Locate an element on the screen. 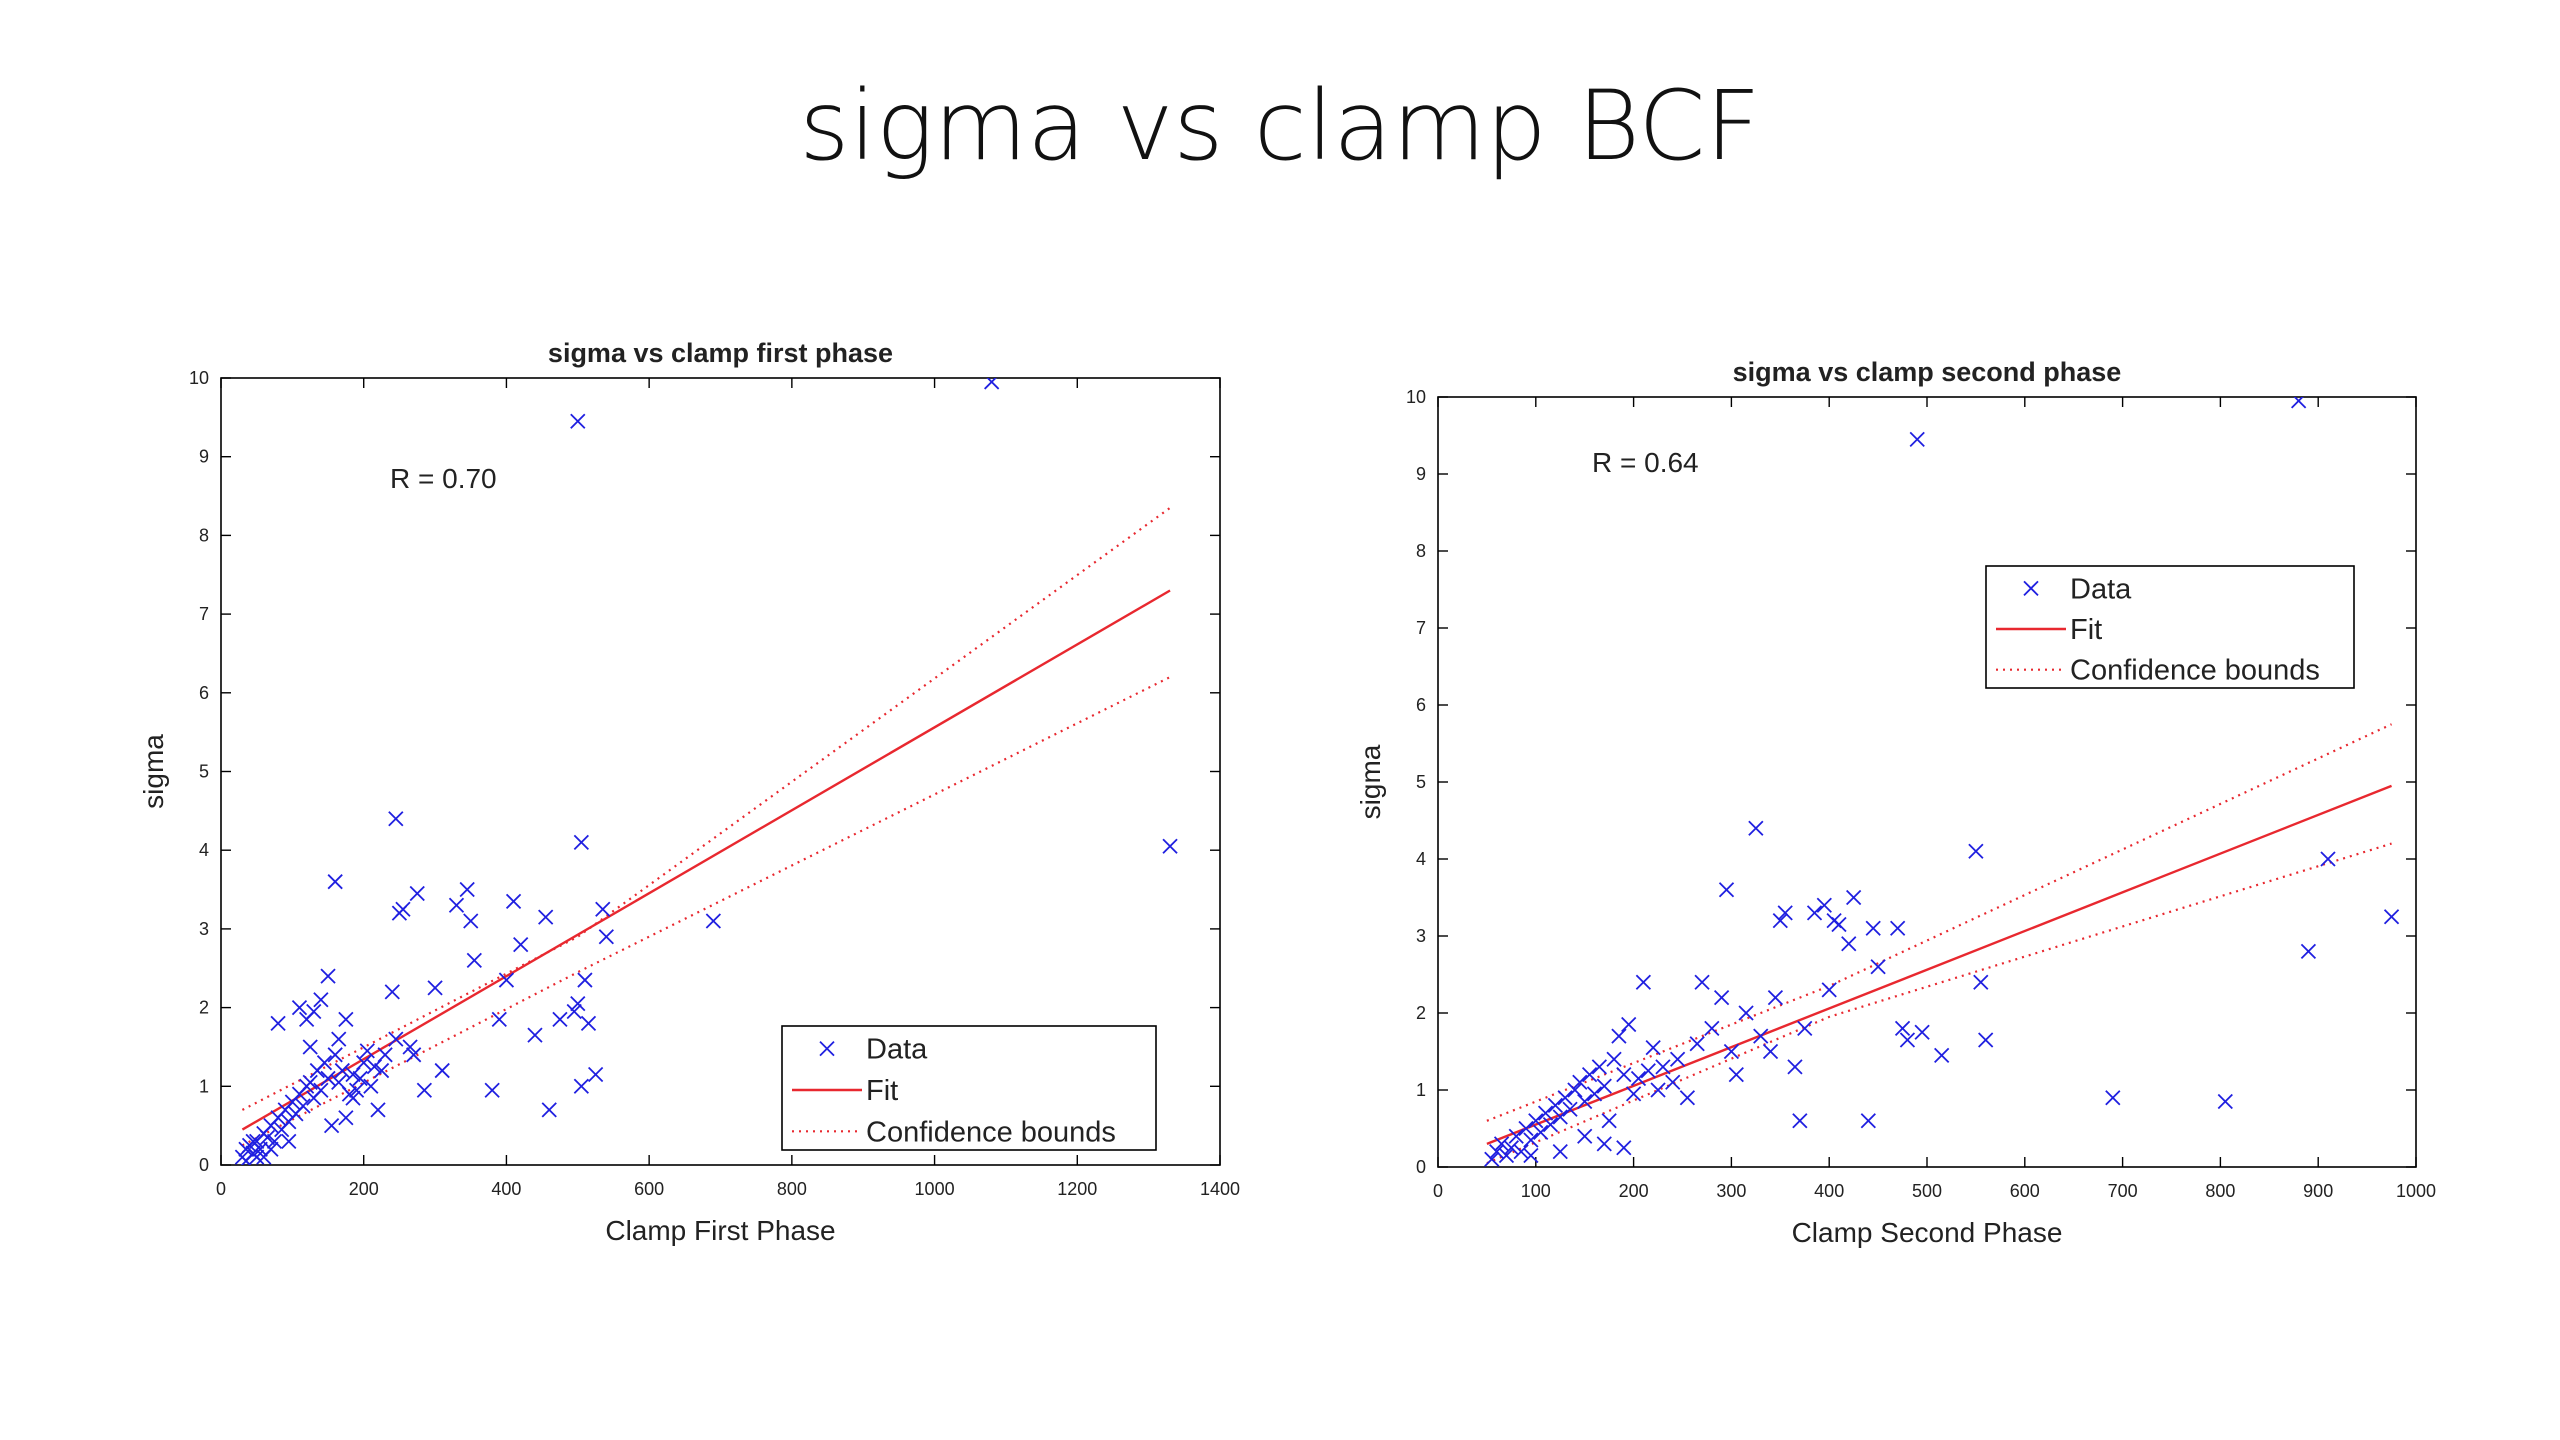 Image resolution: width=2560 pixels, height=1440 pixels. legend-marker-data is located at coordinates (827, 1049).